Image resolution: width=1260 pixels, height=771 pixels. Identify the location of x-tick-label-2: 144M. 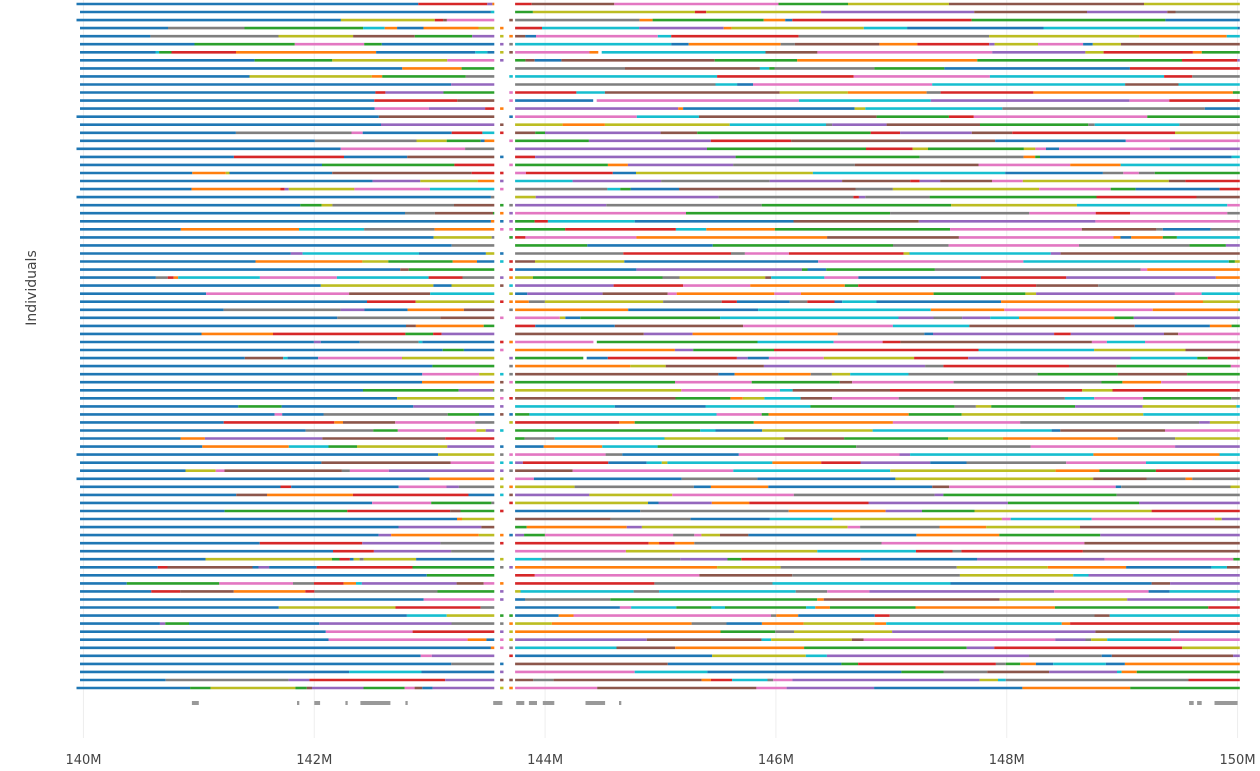
(545, 760).